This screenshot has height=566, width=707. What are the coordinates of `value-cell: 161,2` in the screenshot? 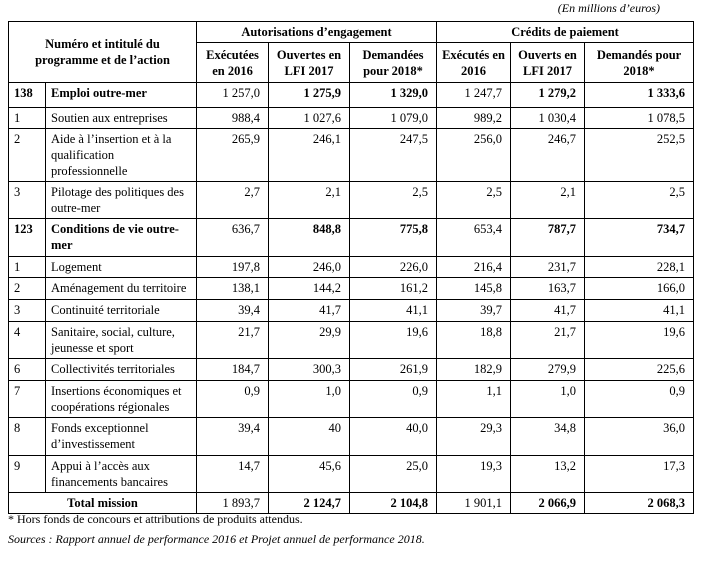 It's located at (393, 288).